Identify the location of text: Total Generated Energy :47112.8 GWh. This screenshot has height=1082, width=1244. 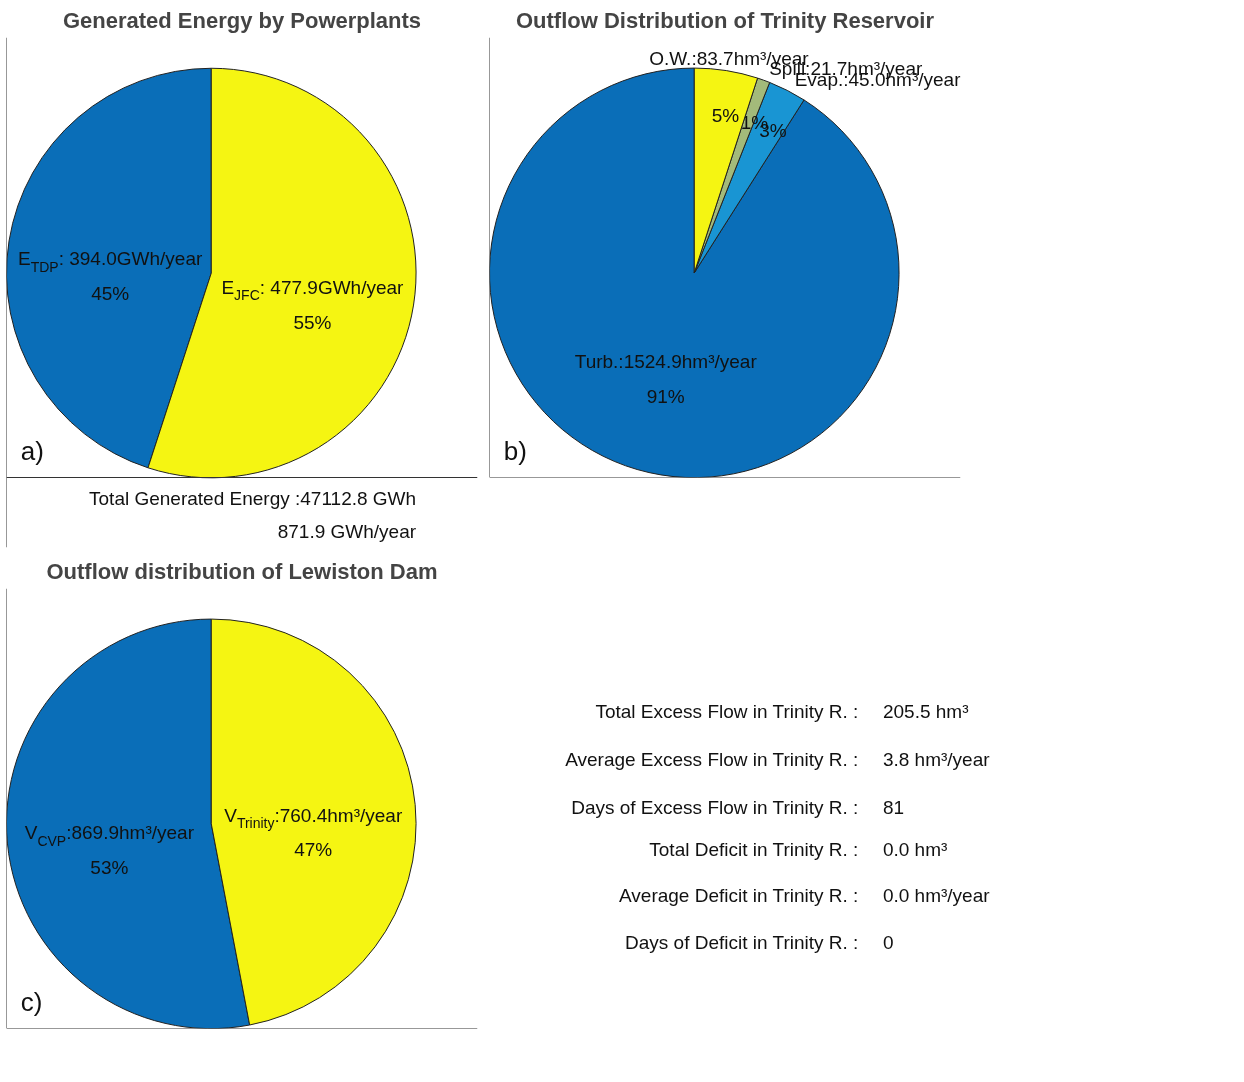
(253, 498).